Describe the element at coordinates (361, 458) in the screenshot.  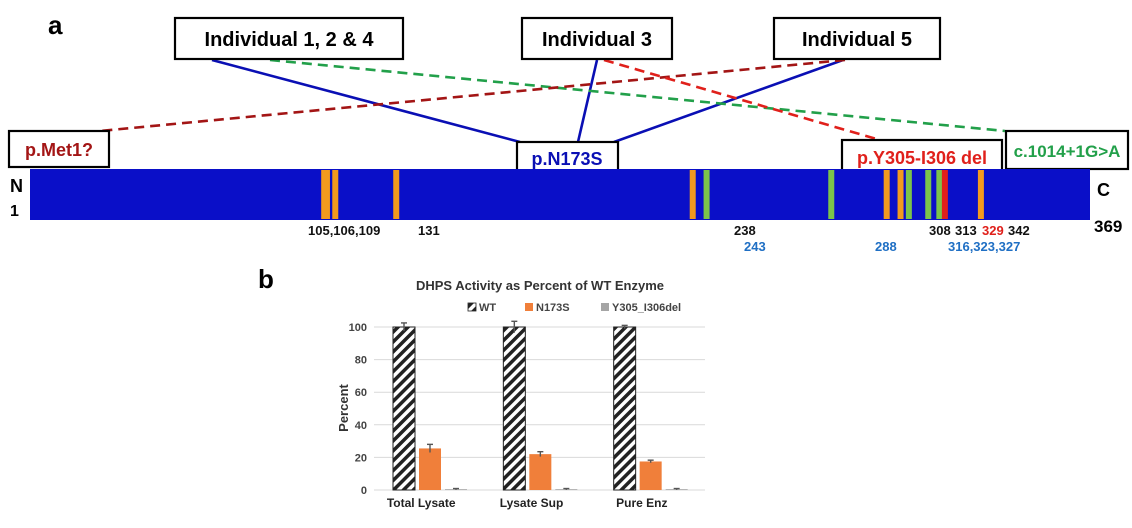
I see `y-tick-label-20: 20` at that location.